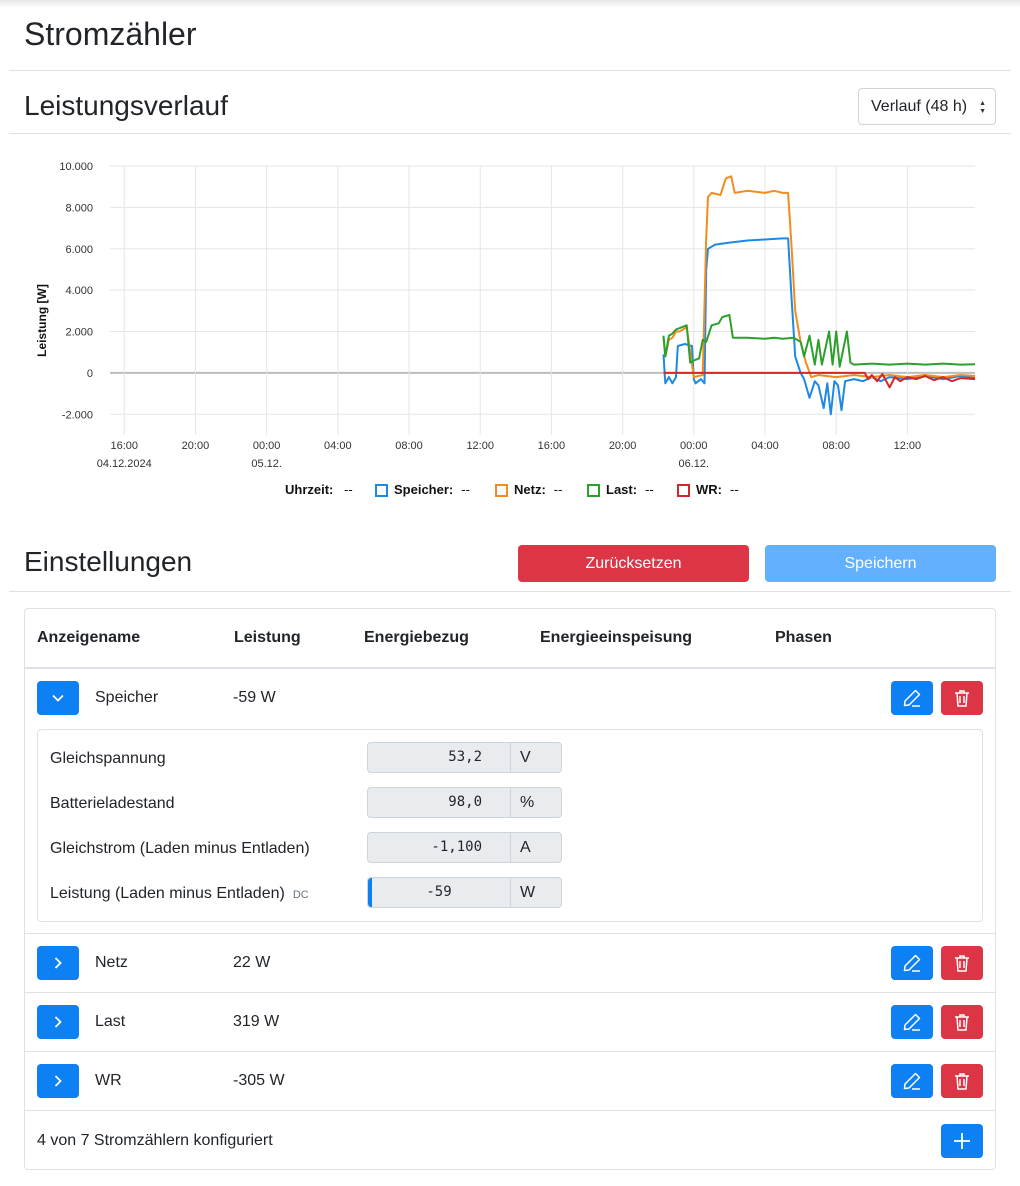 The height and width of the screenshot is (1186, 1020). Describe the element at coordinates (510, 1081) in the screenshot. I see `table-row: WR -305 W` at that location.